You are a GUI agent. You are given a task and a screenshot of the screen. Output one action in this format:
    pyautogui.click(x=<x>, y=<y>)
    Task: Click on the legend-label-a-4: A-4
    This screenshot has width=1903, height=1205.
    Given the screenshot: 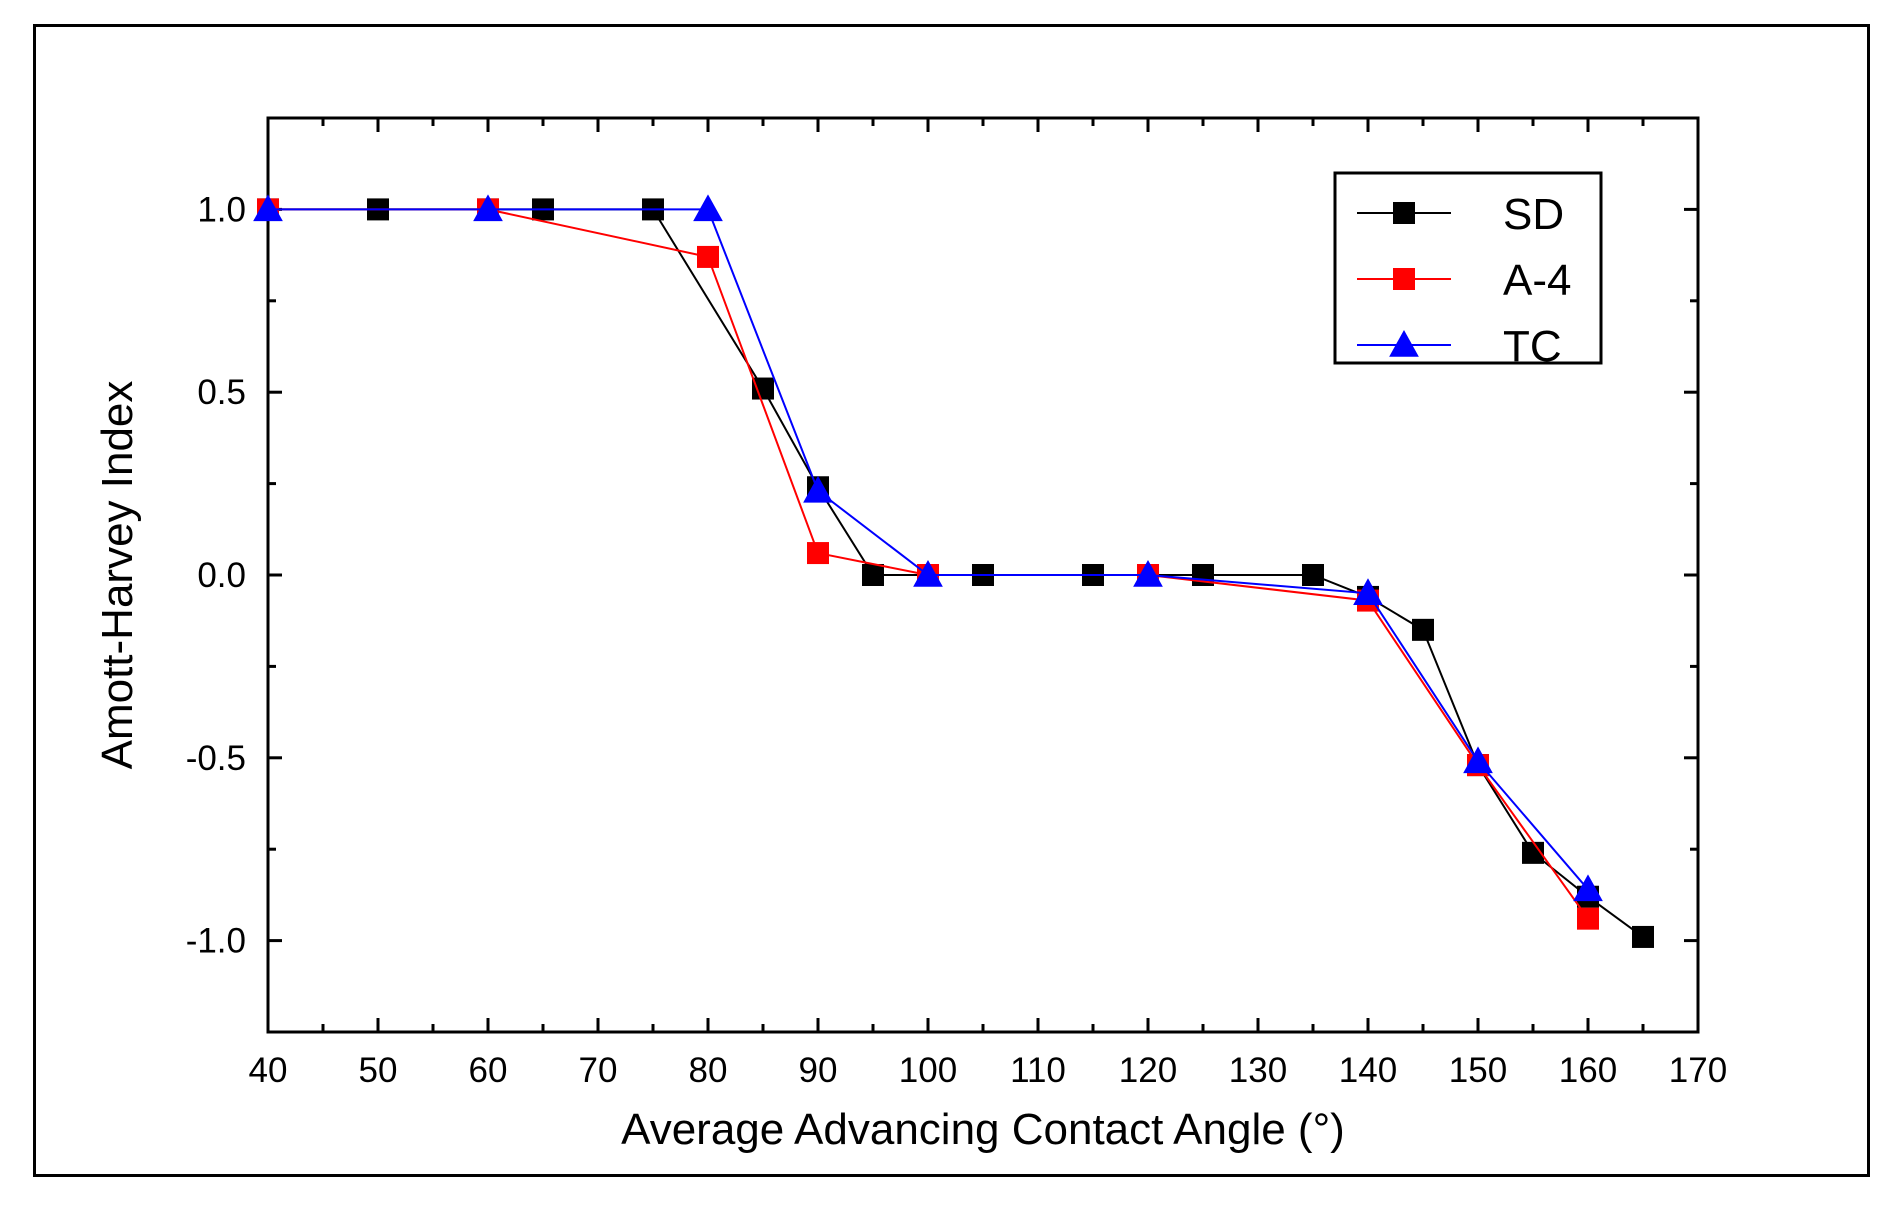 What is the action you would take?
    pyautogui.click(x=1537, y=280)
    